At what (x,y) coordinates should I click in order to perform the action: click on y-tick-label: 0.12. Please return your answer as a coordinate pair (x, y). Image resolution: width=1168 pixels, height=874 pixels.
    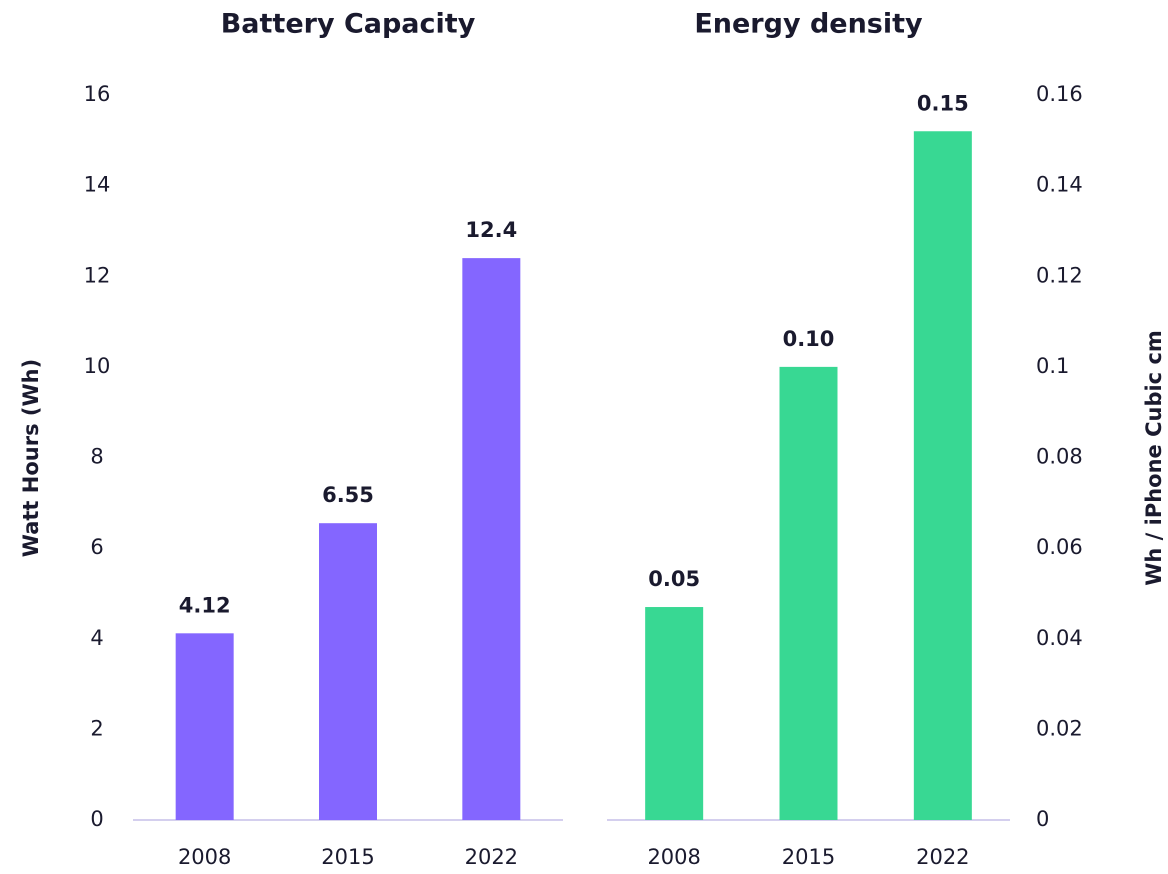
    Looking at the image, I should click on (1059, 275).